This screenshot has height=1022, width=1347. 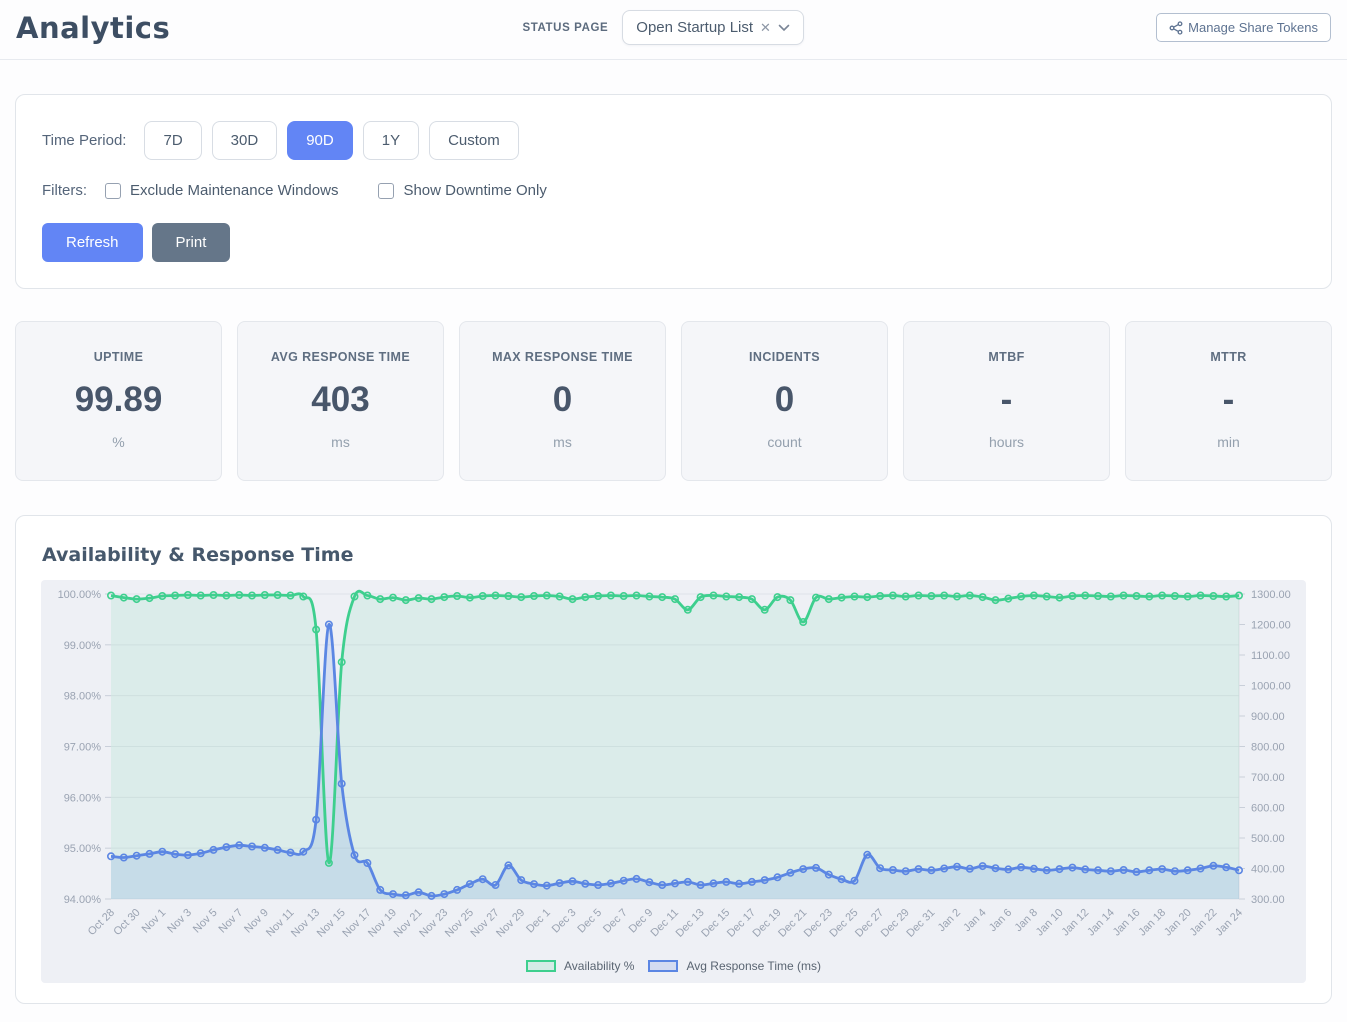 I want to click on svg-text: 600.00, so click(x=1268, y=809).